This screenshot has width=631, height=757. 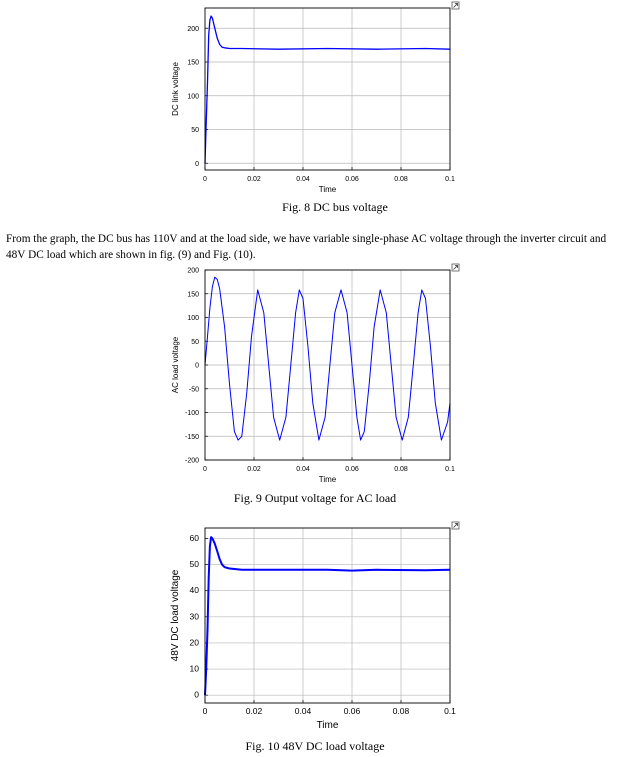 I want to click on fig10-caption: Fig. 10 48V DC load voltage, so click(x=315, y=746).